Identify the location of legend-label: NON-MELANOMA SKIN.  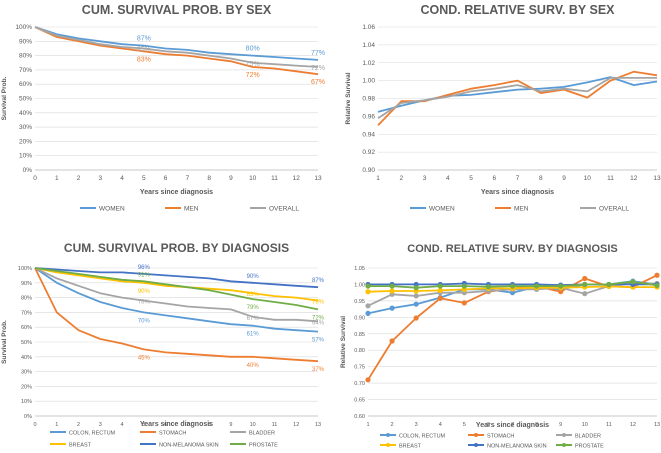
(517, 447).